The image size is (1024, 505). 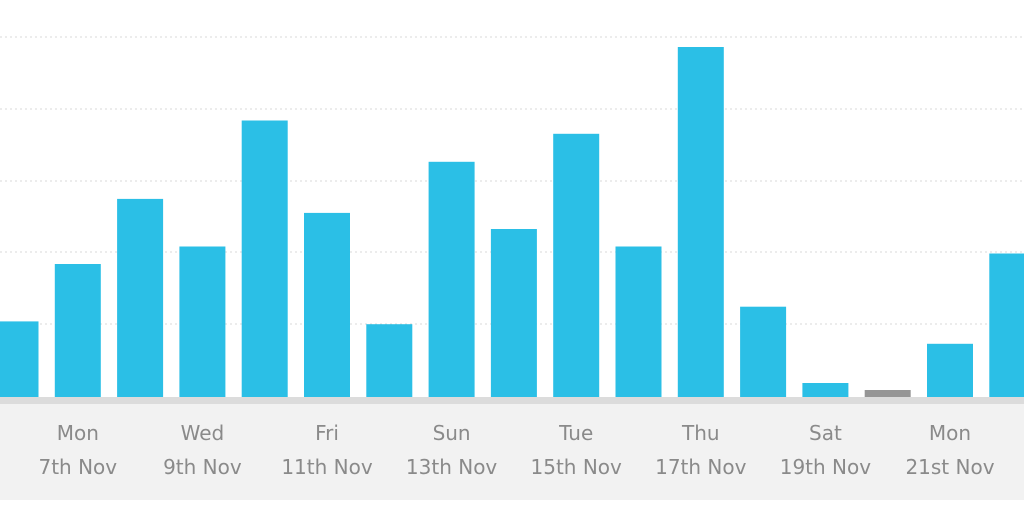 I want to click on x-tick-label-day: Tue, so click(x=575, y=433).